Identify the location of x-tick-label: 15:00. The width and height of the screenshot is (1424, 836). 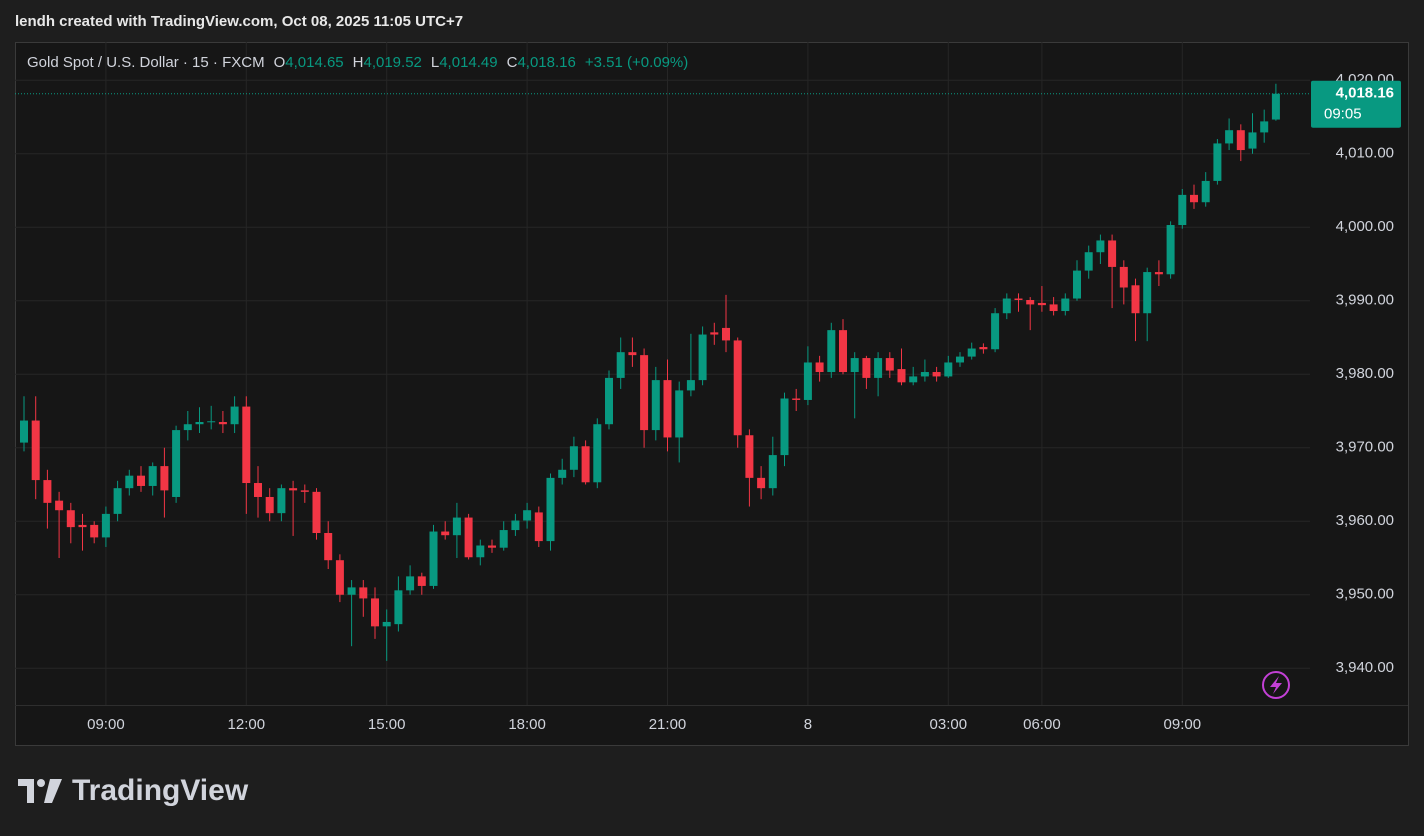
(387, 724).